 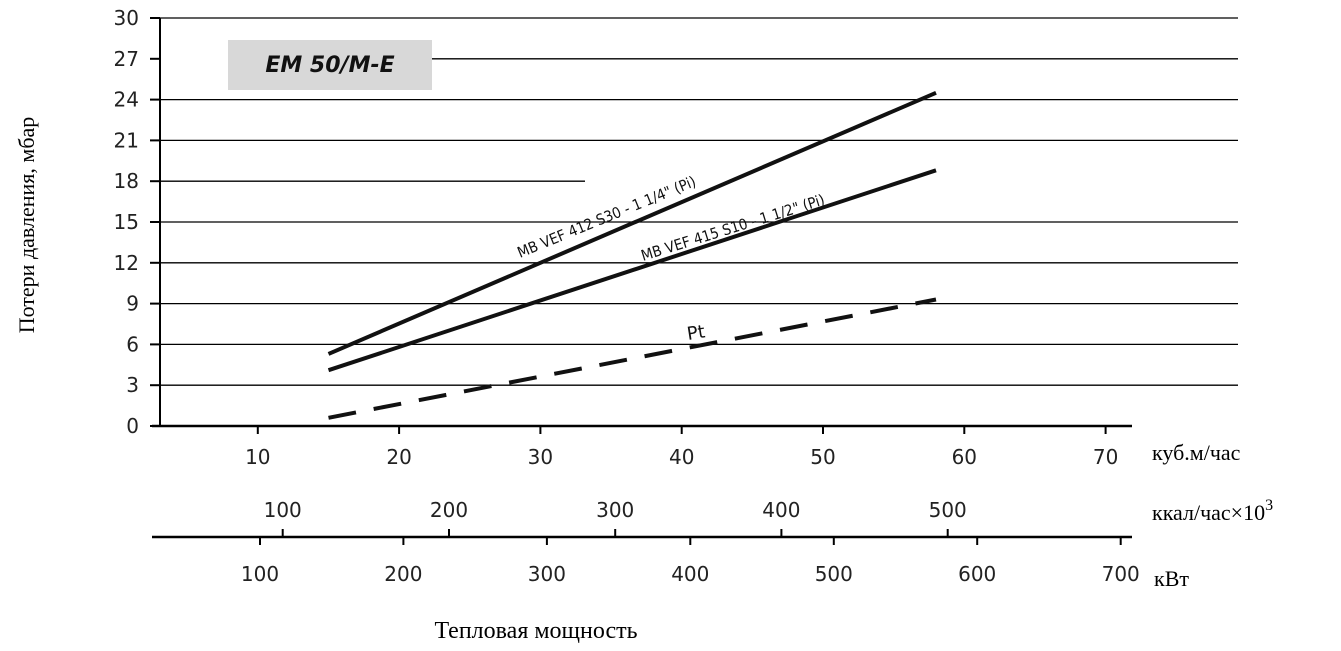 What do you see at coordinates (1212, 511) in the screenshot?
I see `x-unit-kcal: ккал/час×103` at bounding box center [1212, 511].